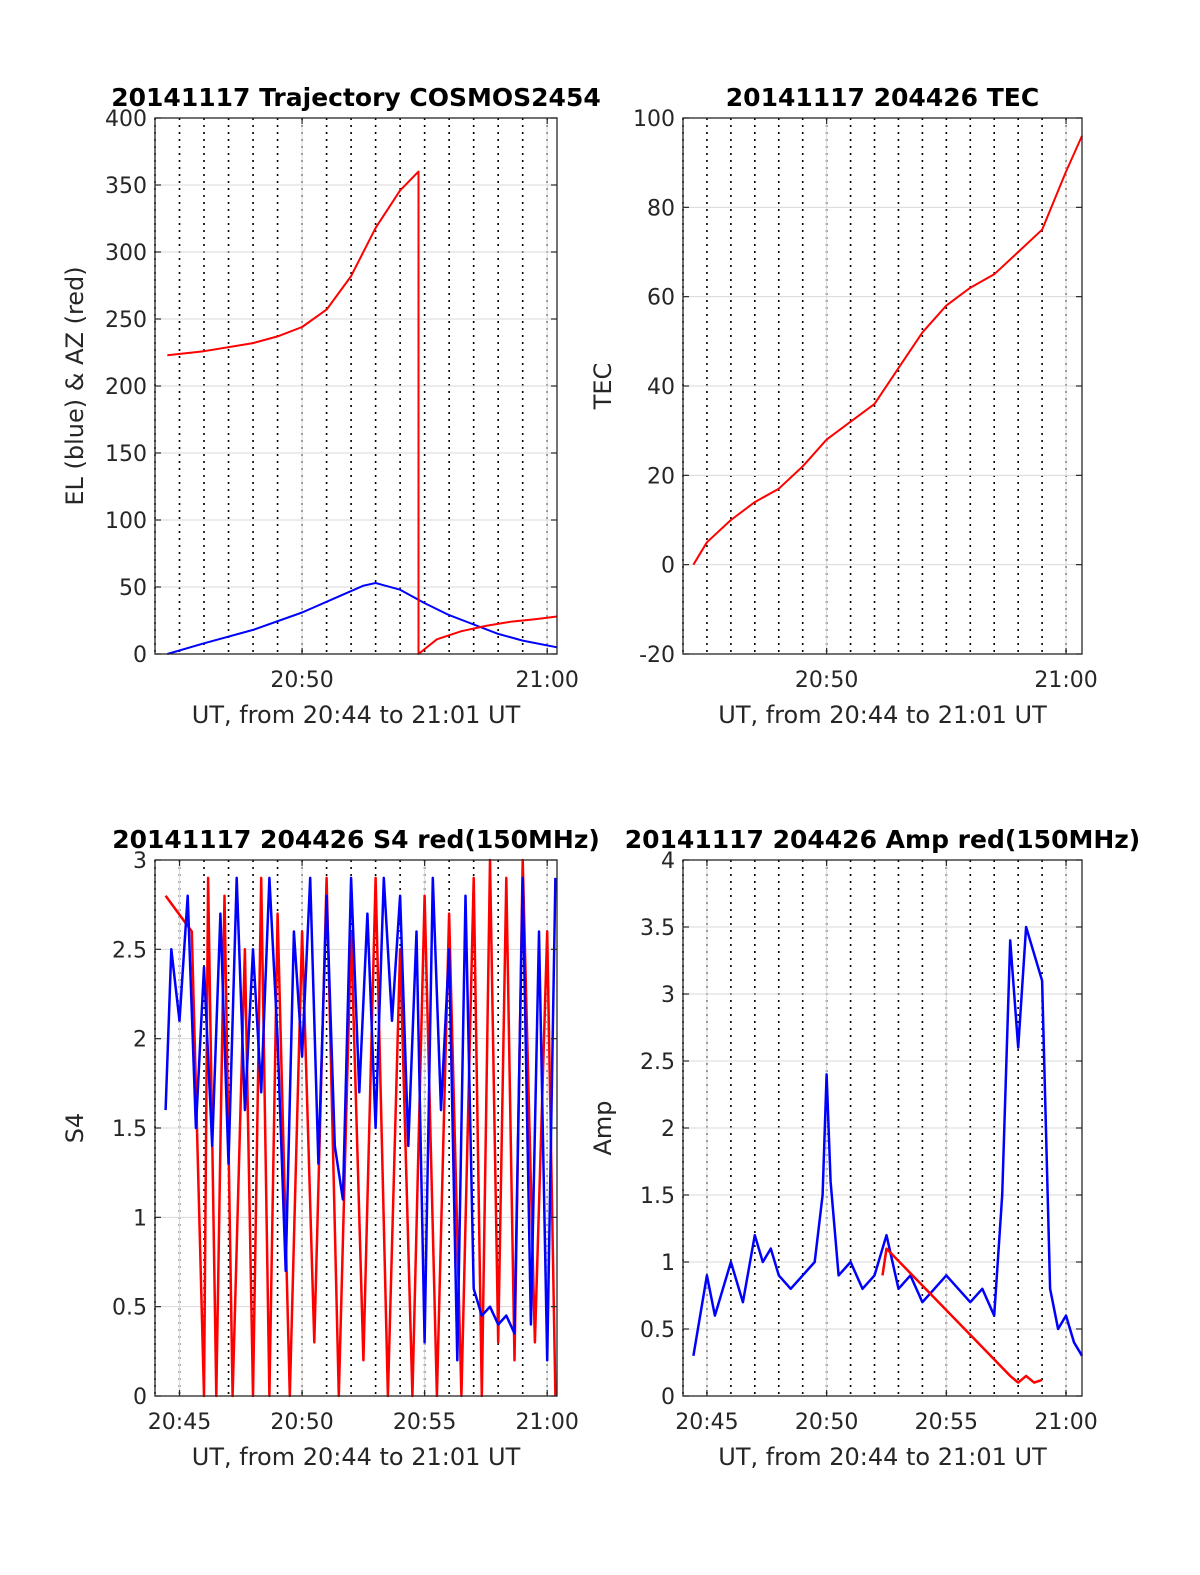 The image size is (1200, 1575). Describe the element at coordinates (882, 97) in the screenshot. I see `chart-title: 20141117 204426 TEC` at that location.